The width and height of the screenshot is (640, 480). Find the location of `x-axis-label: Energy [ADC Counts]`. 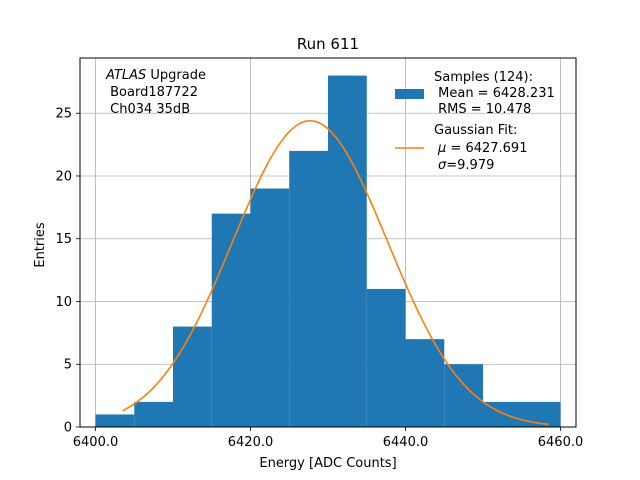

x-axis-label: Energy [ADC Counts] is located at coordinates (327, 463).